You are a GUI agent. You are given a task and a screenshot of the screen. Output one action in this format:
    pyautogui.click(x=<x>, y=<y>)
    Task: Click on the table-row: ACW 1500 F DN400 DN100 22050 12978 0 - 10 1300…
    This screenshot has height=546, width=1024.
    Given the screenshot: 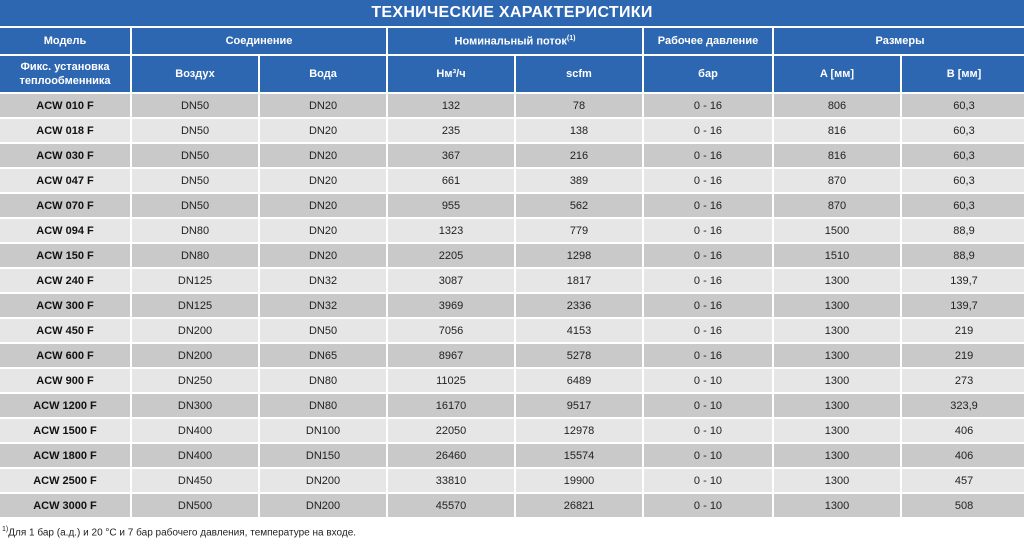 What is the action you would take?
    pyautogui.click(x=512, y=430)
    